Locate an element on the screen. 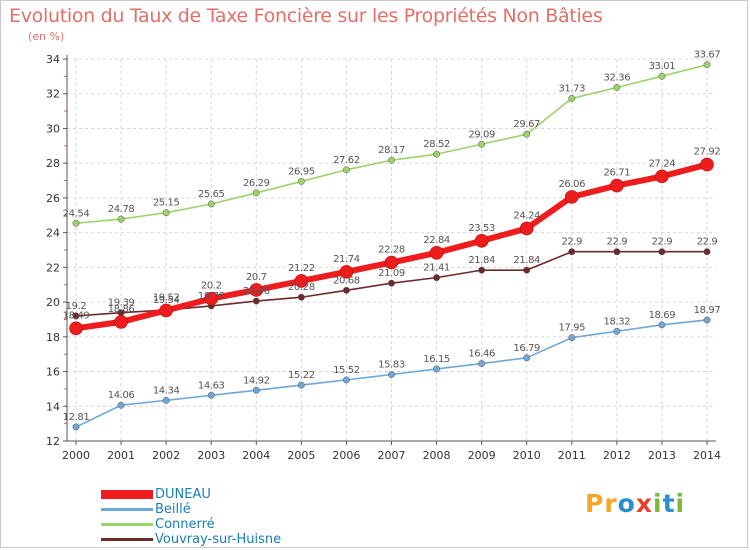  data-label-beill-: 18.69 is located at coordinates (662, 315).